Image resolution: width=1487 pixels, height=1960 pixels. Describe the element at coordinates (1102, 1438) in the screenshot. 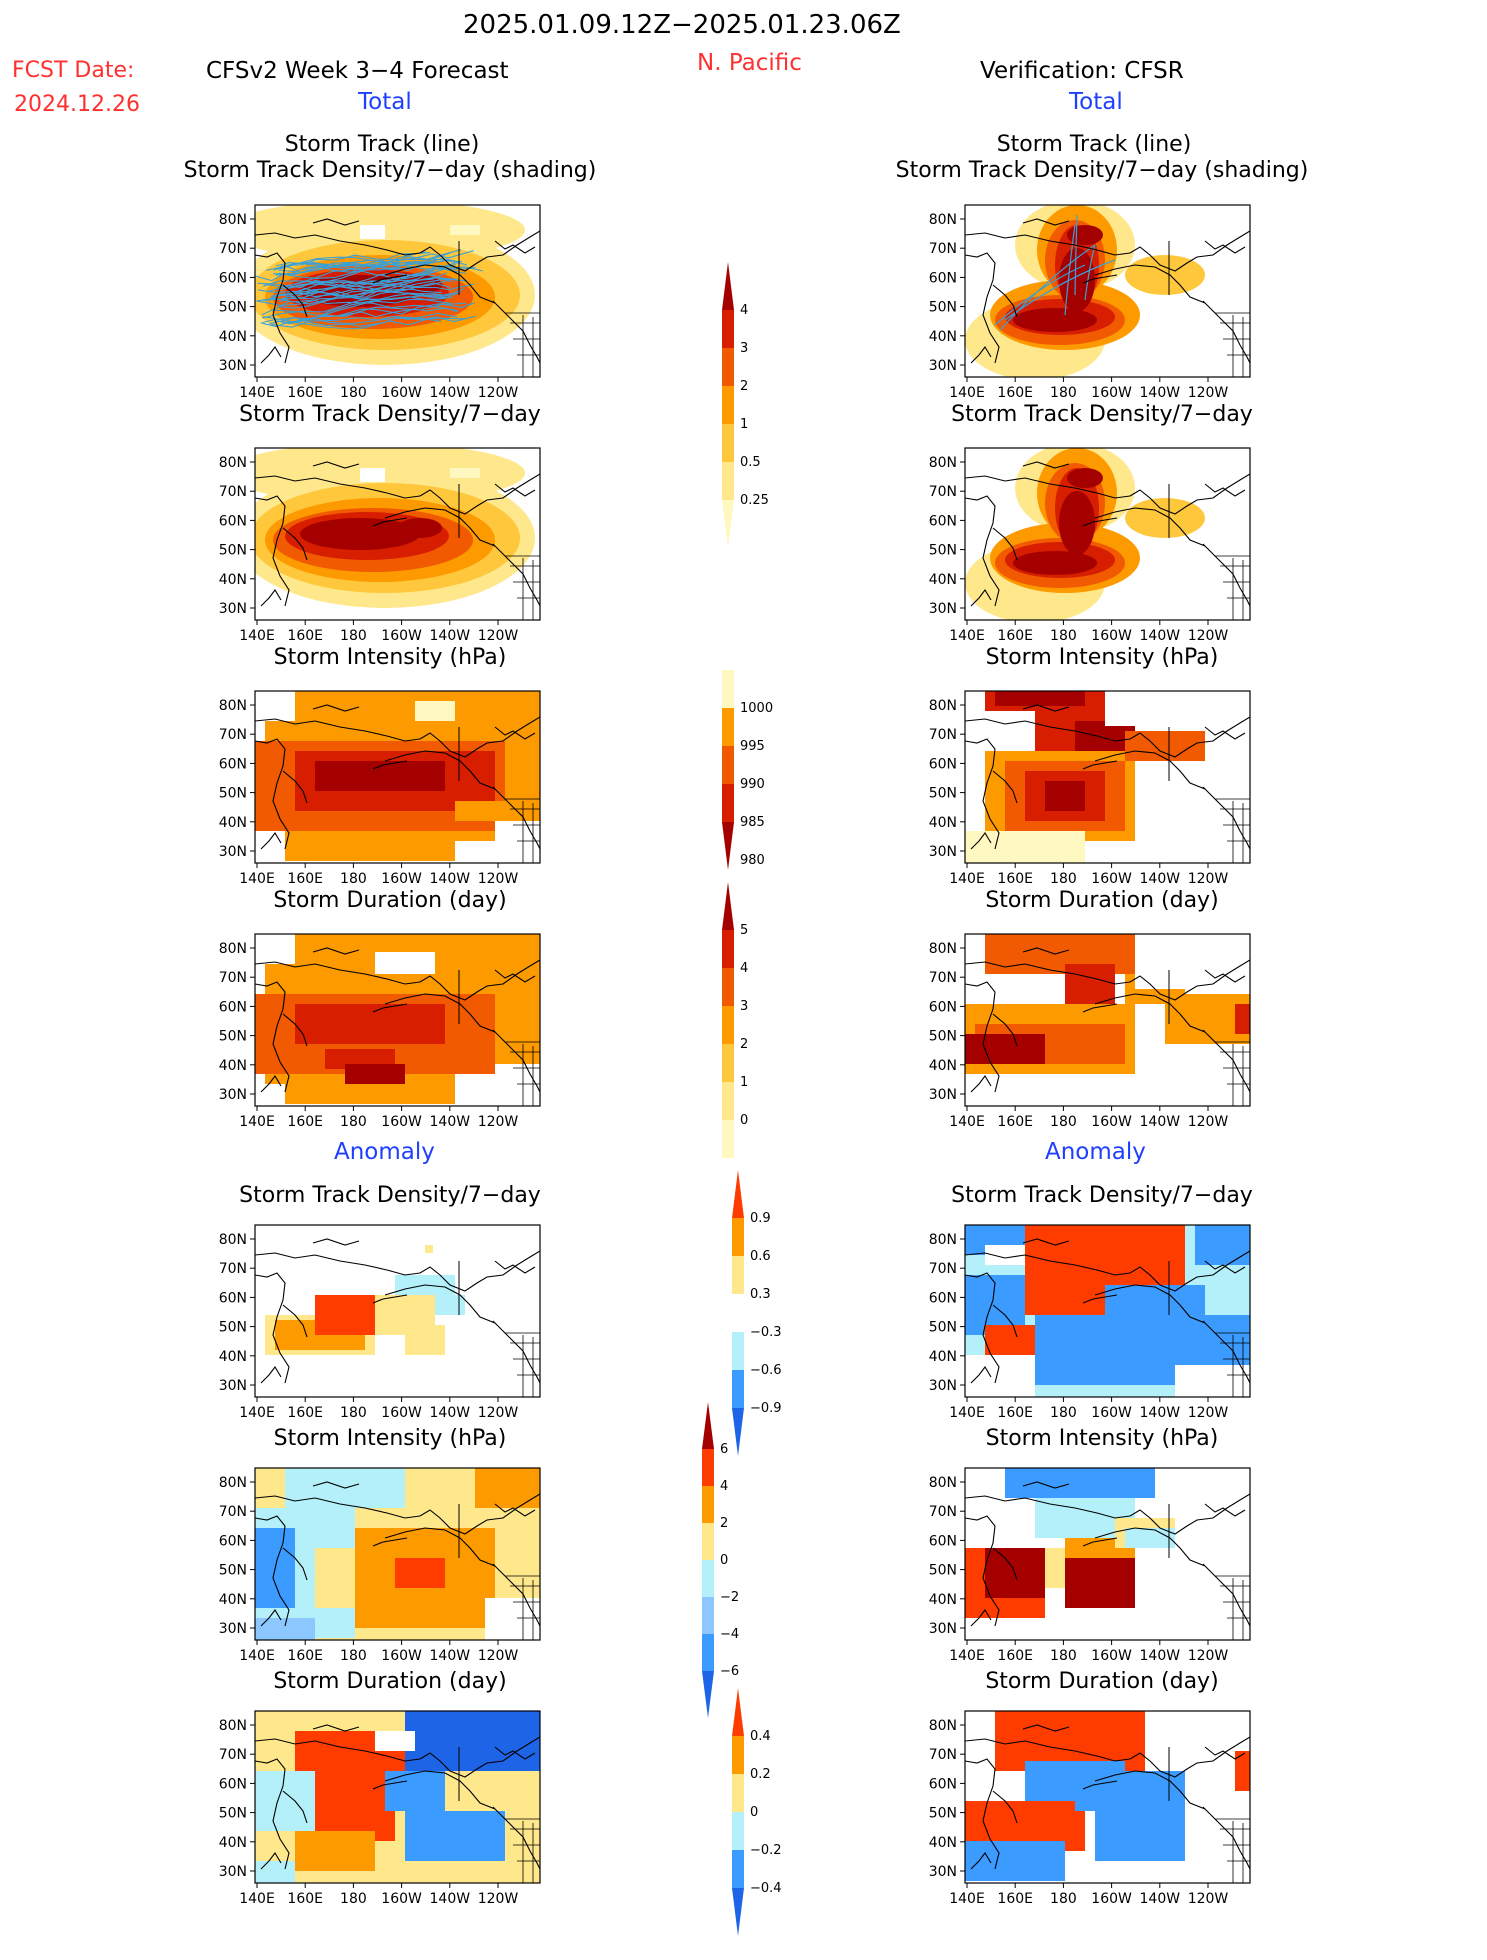

I see `row6-right-title: Storm Intensity (hPa)` at that location.